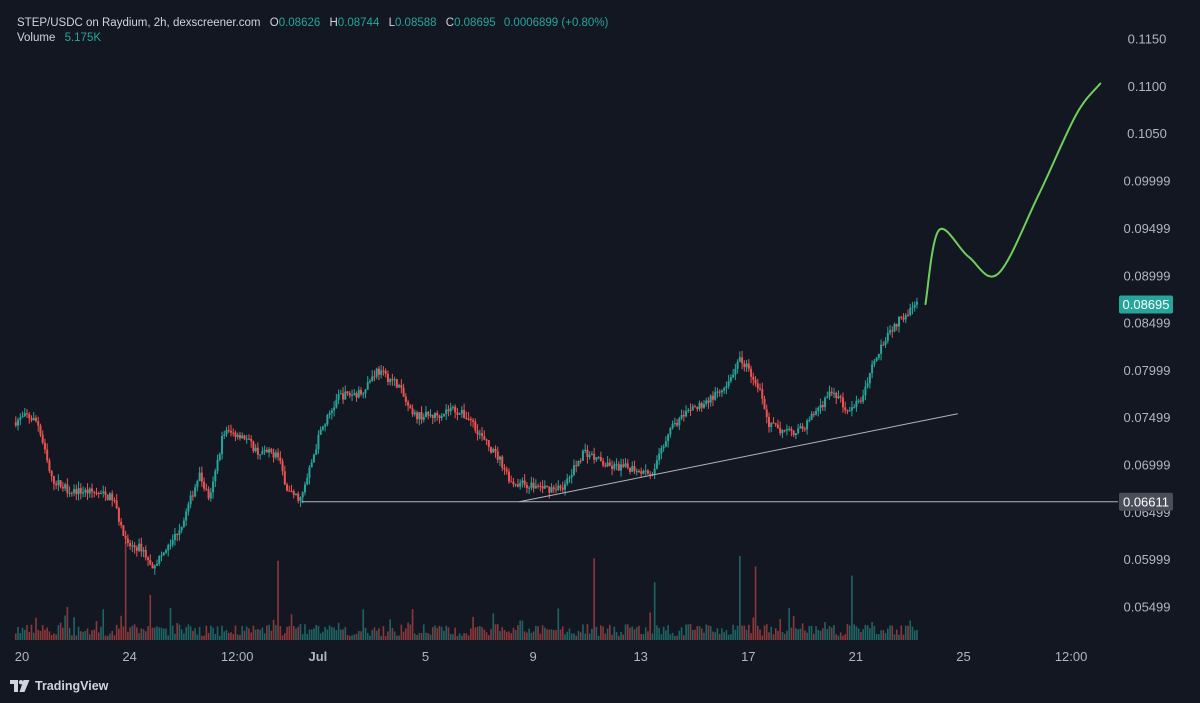  Describe the element at coordinates (475, 23) in the screenshot. I see `close-value: 0.08695` at that location.